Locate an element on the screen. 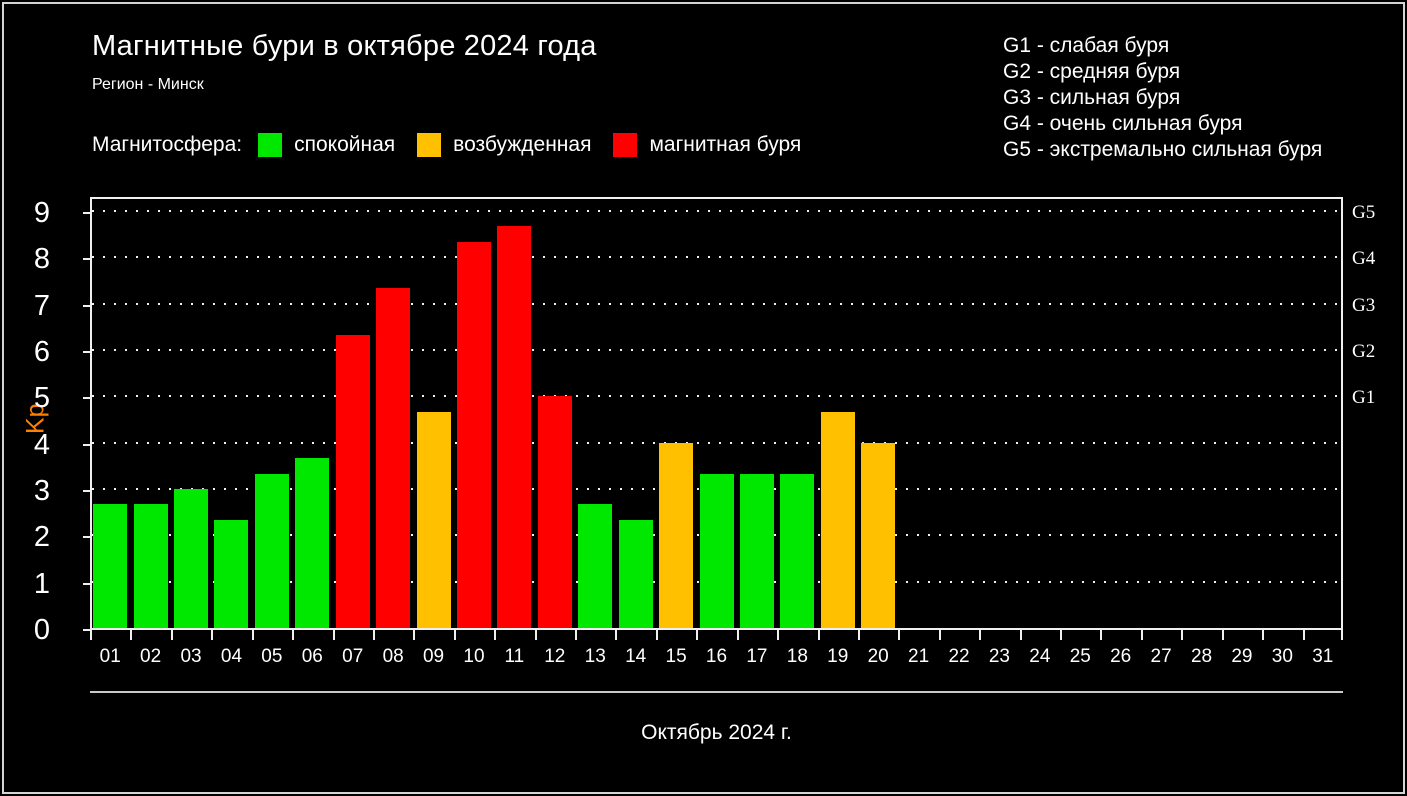  y-tick-label-5: 5 is located at coordinates (41, 398).